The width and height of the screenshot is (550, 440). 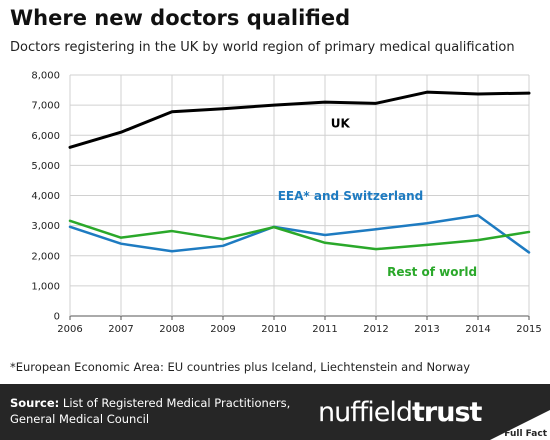 What do you see at coordinates (299, 119) in the screenshot?
I see `series-line-uk` at bounding box center [299, 119].